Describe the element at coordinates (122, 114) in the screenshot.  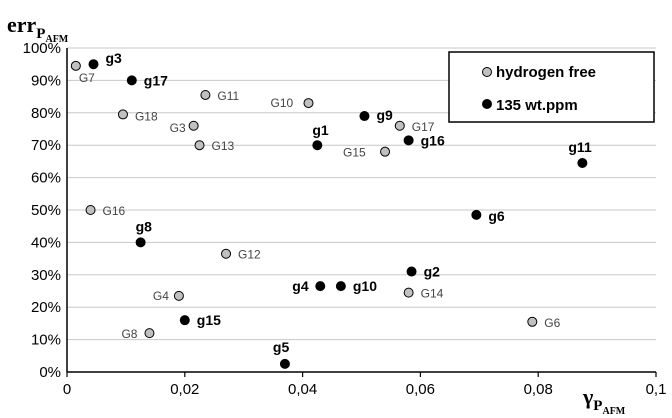
I see `point-G18` at that location.